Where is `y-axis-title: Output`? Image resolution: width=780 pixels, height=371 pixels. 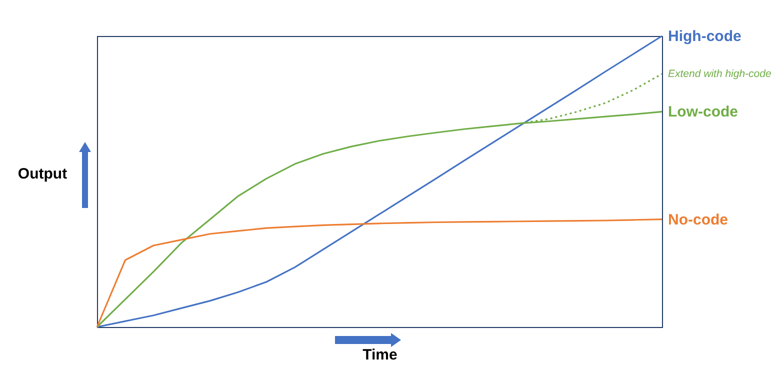 y-axis-title: Output is located at coordinates (43, 174).